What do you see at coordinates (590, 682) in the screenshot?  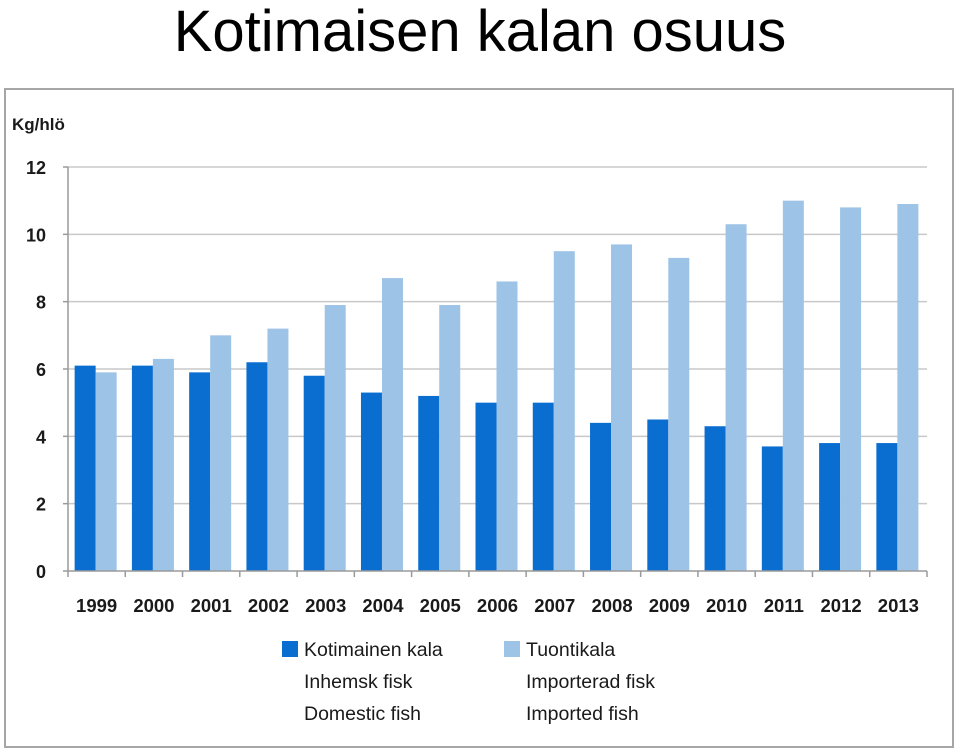 I see `legend-label: Importerad fisk` at bounding box center [590, 682].